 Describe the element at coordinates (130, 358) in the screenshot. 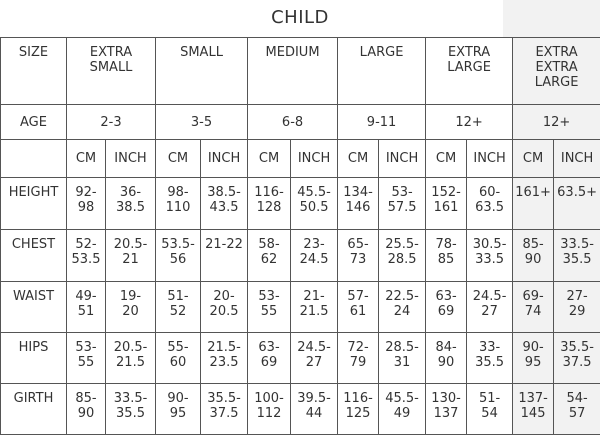

I see `measure-value: 20.5- 21.5` at that location.